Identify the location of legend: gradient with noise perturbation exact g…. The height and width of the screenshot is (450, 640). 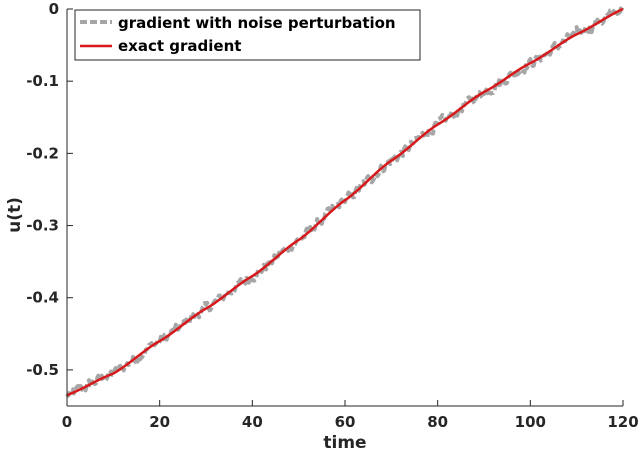
(247, 35).